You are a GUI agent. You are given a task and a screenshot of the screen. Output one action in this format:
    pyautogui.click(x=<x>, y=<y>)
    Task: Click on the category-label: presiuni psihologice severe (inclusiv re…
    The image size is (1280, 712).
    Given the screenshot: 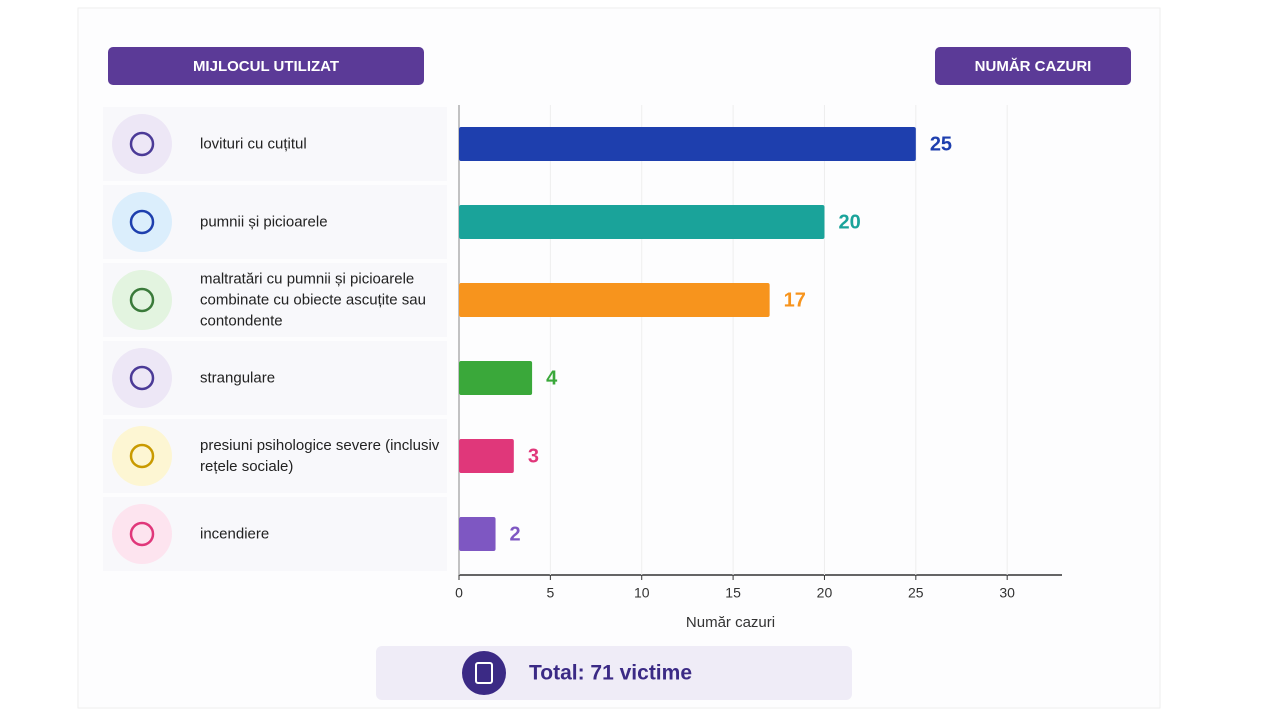 What is the action you would take?
    pyautogui.click(x=320, y=456)
    